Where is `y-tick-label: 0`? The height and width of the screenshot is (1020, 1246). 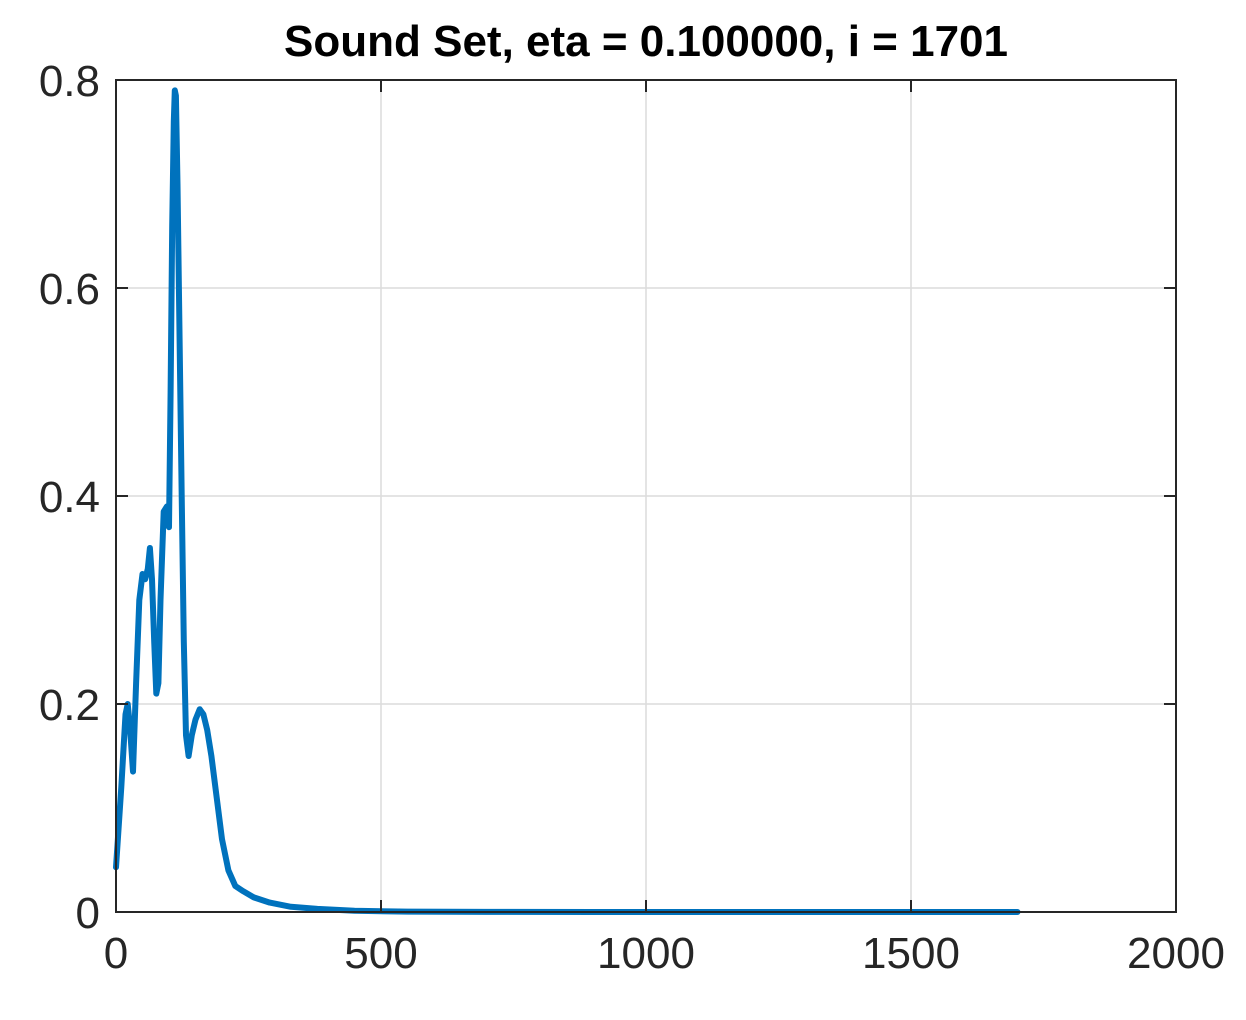 y-tick-label: 0 is located at coordinates (88, 913).